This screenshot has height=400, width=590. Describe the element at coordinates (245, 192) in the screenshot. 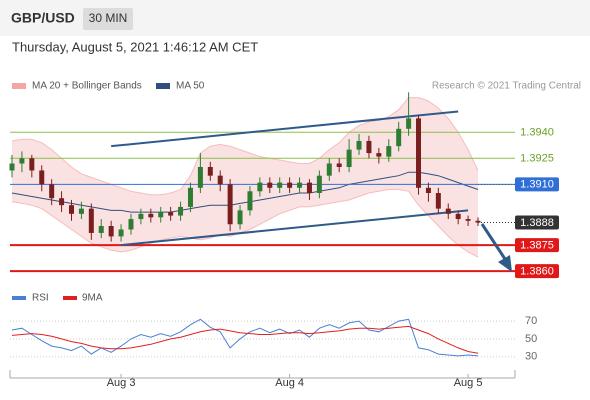

I see `ma50-line` at that location.